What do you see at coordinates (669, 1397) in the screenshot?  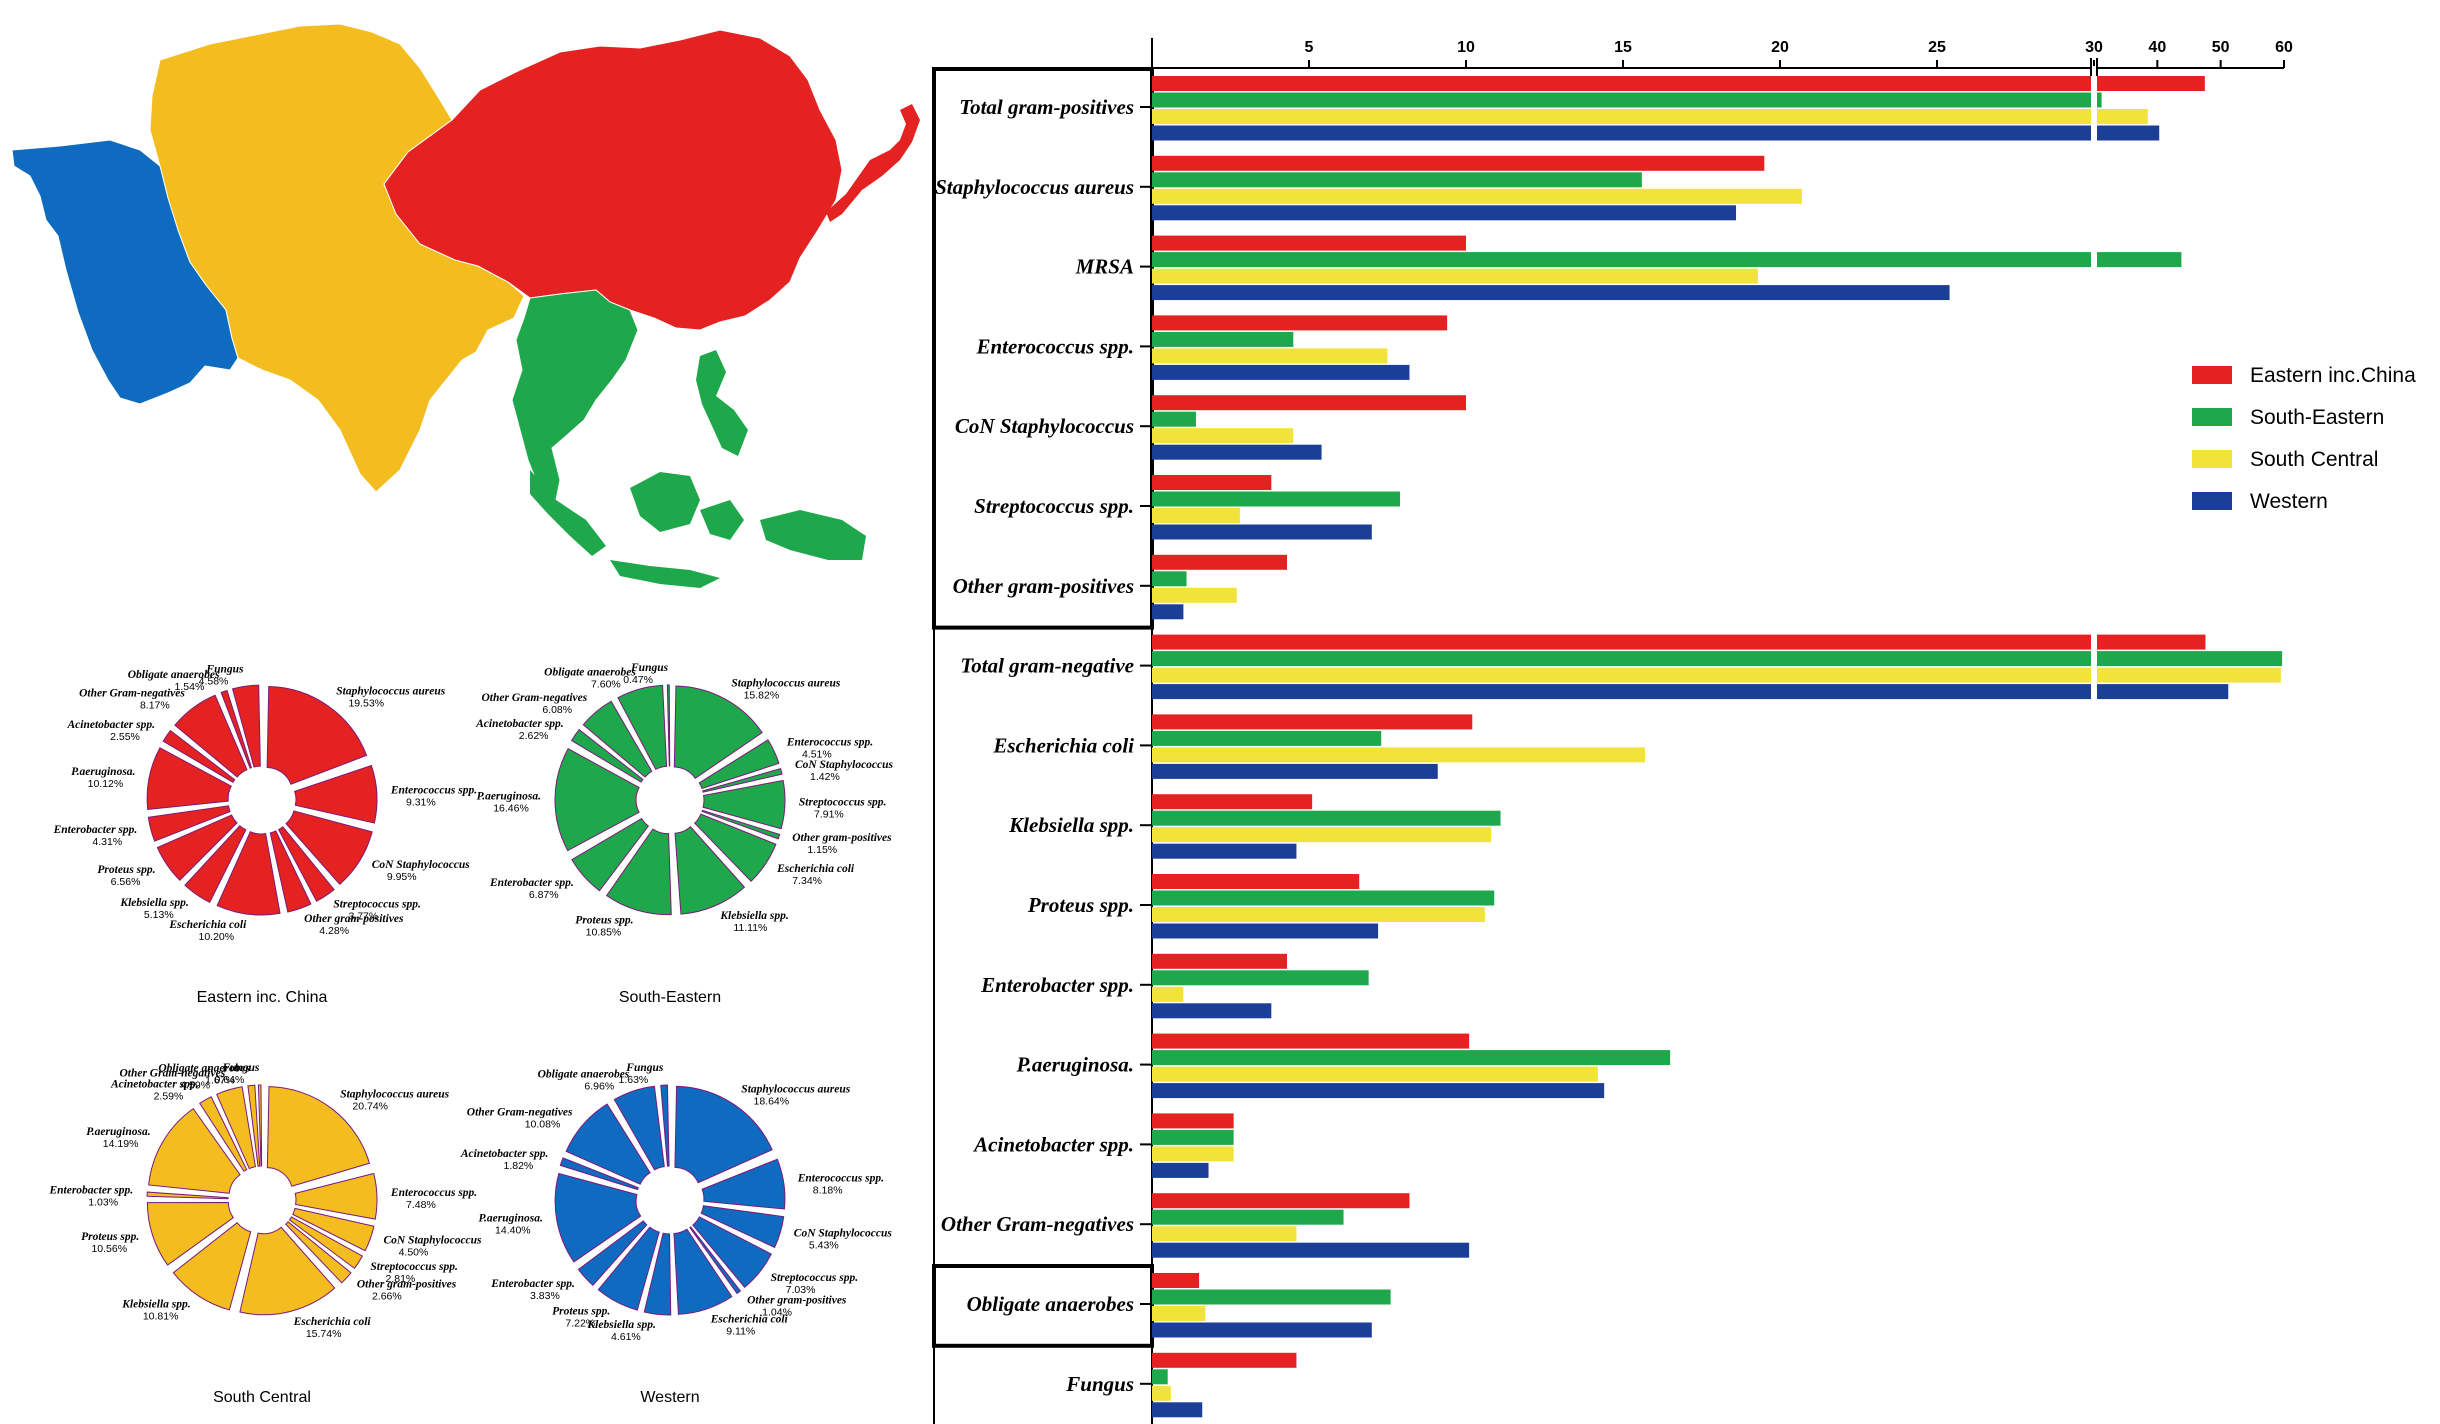 I see `pie-title: Western` at bounding box center [669, 1397].